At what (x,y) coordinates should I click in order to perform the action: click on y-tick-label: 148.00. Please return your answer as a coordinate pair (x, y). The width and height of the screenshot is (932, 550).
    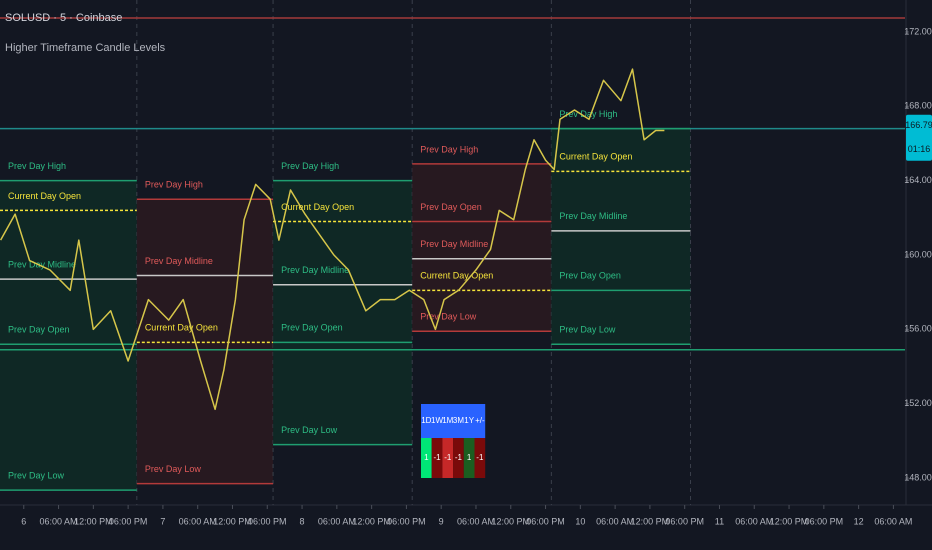
    Looking at the image, I should click on (918, 477).